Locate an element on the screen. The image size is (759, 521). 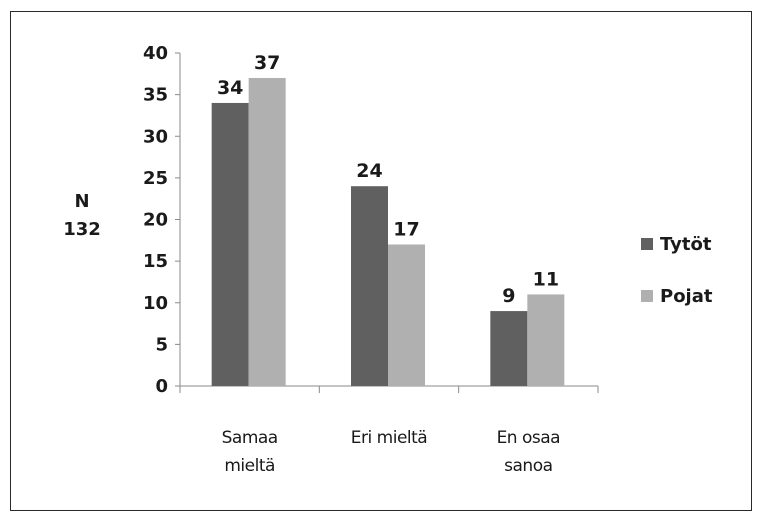
y-axis-label-line: N is located at coordinates (81, 201).